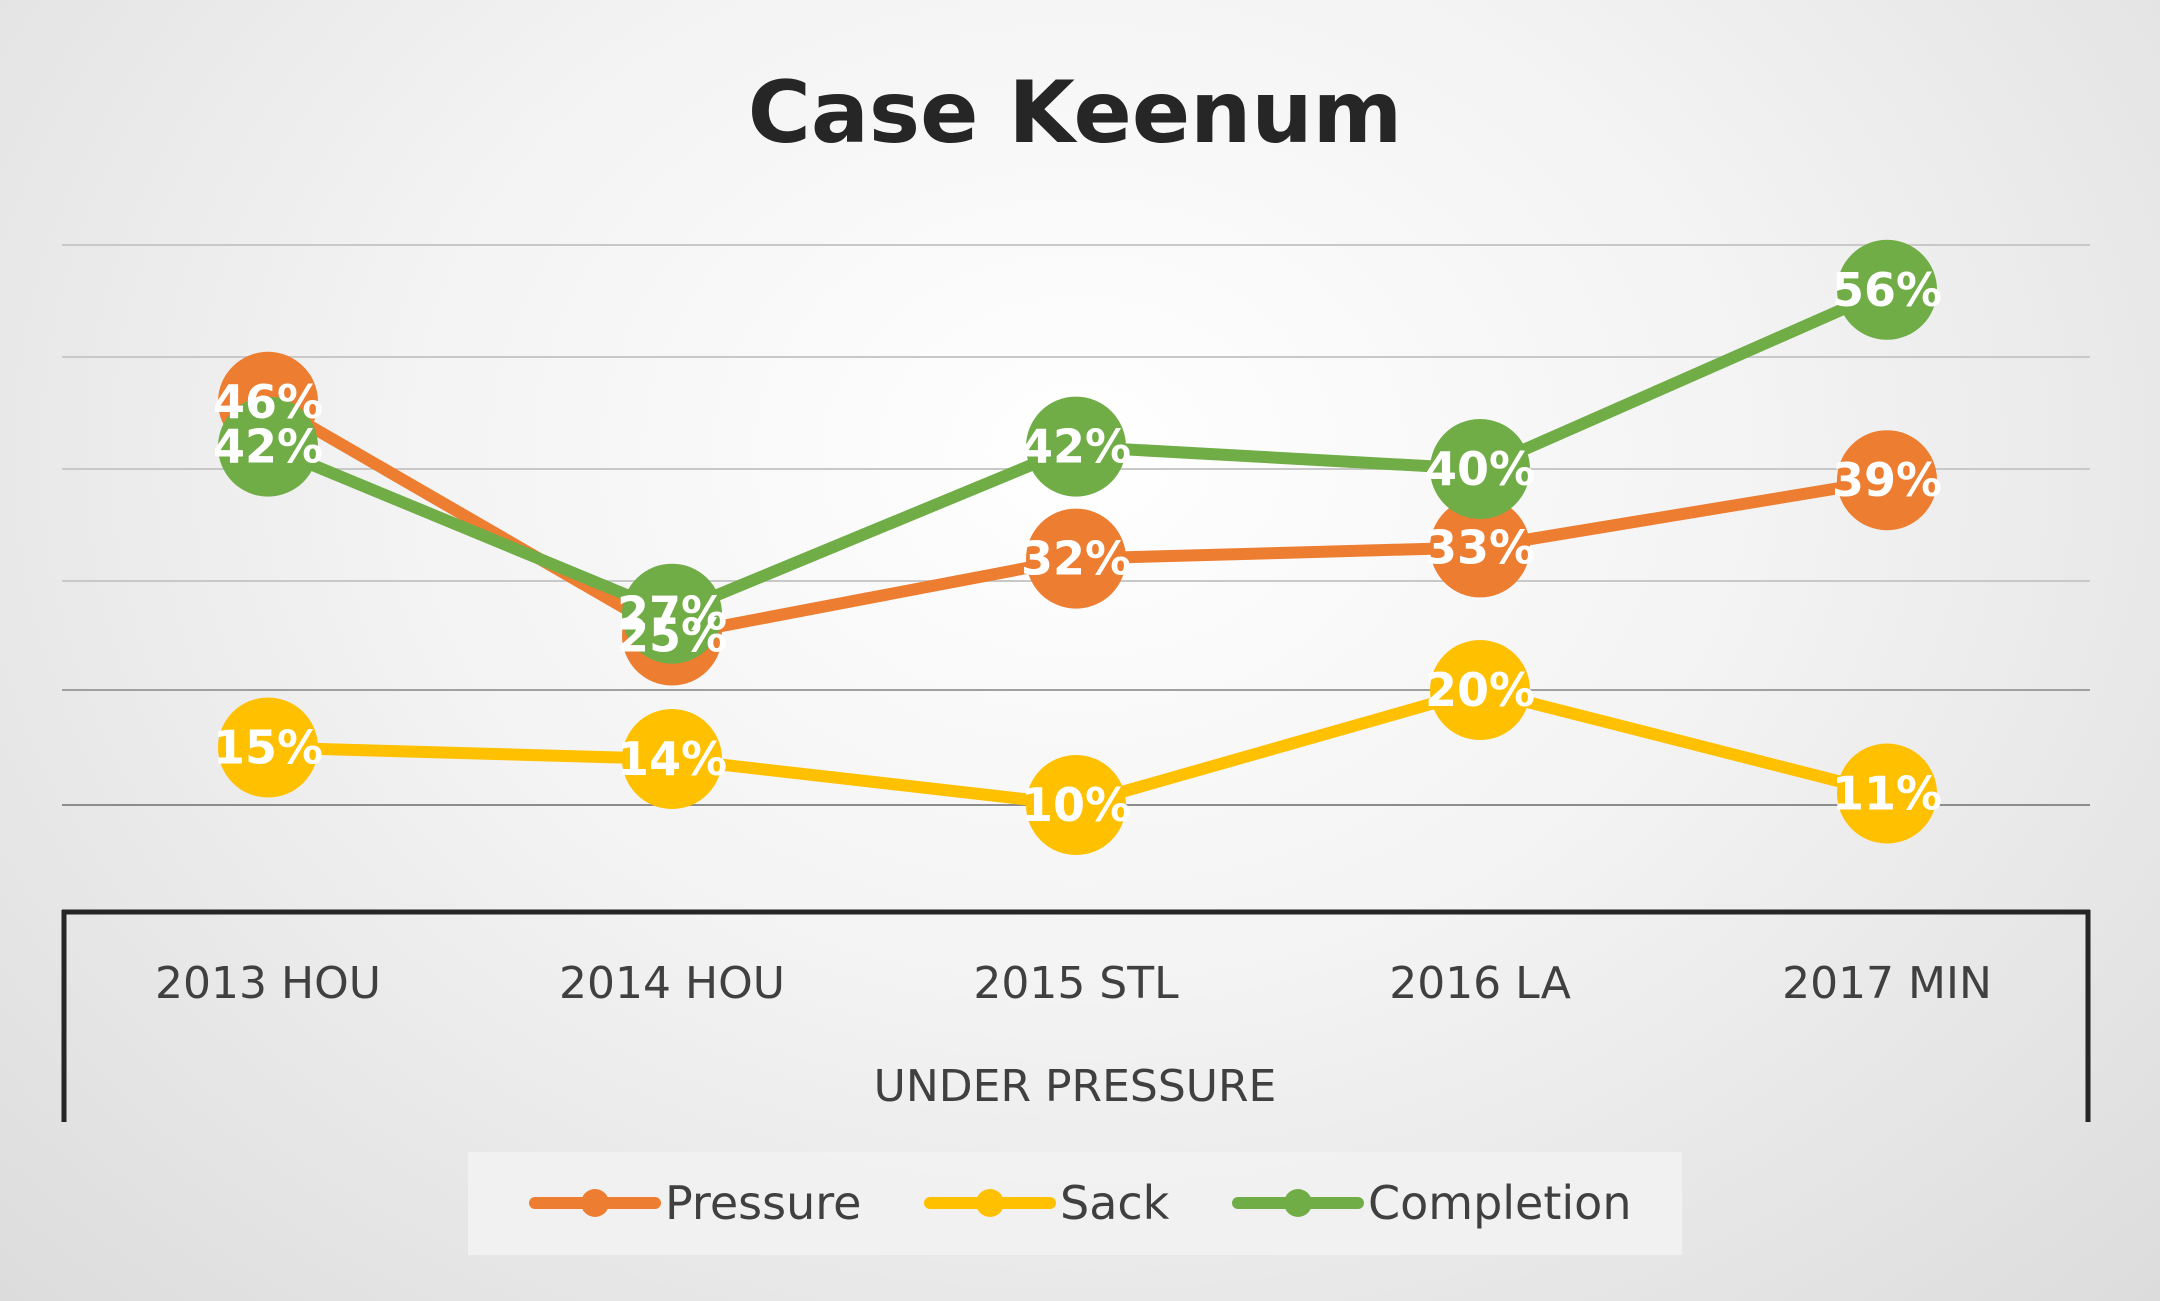 Image resolution: width=2160 pixels, height=1301 pixels. I want to click on data-label-completion: 40%, so click(1480, 469).